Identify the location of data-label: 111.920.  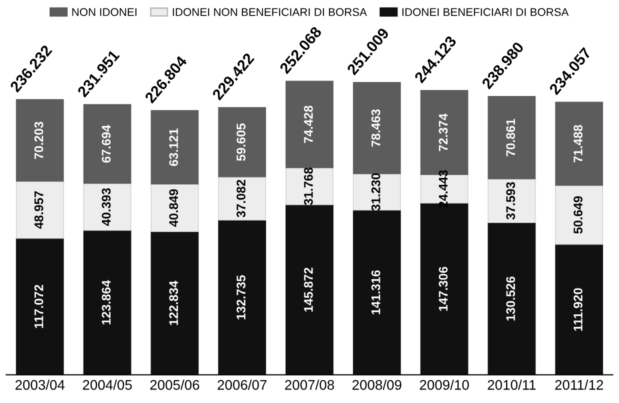
(578, 309).